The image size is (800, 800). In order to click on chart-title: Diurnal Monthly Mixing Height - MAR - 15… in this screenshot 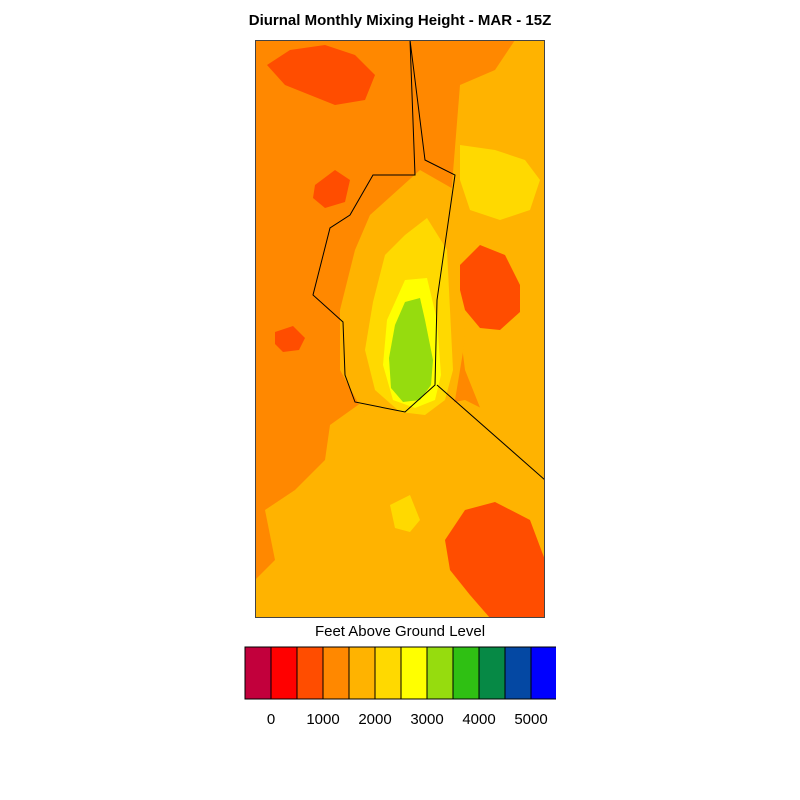, I will do `click(400, 20)`.